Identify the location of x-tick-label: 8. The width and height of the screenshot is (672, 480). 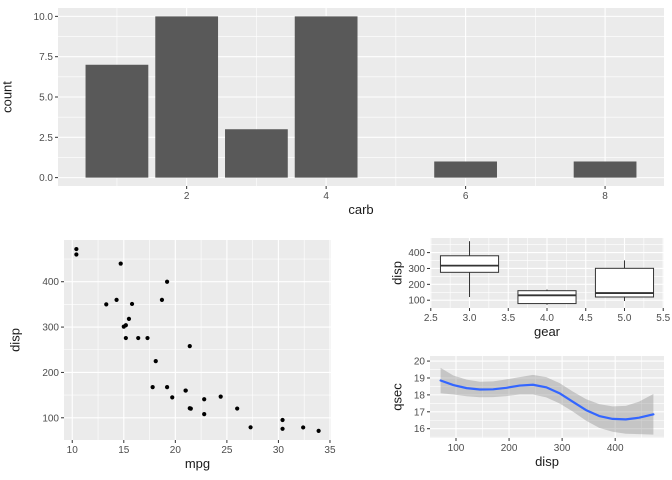
(605, 196).